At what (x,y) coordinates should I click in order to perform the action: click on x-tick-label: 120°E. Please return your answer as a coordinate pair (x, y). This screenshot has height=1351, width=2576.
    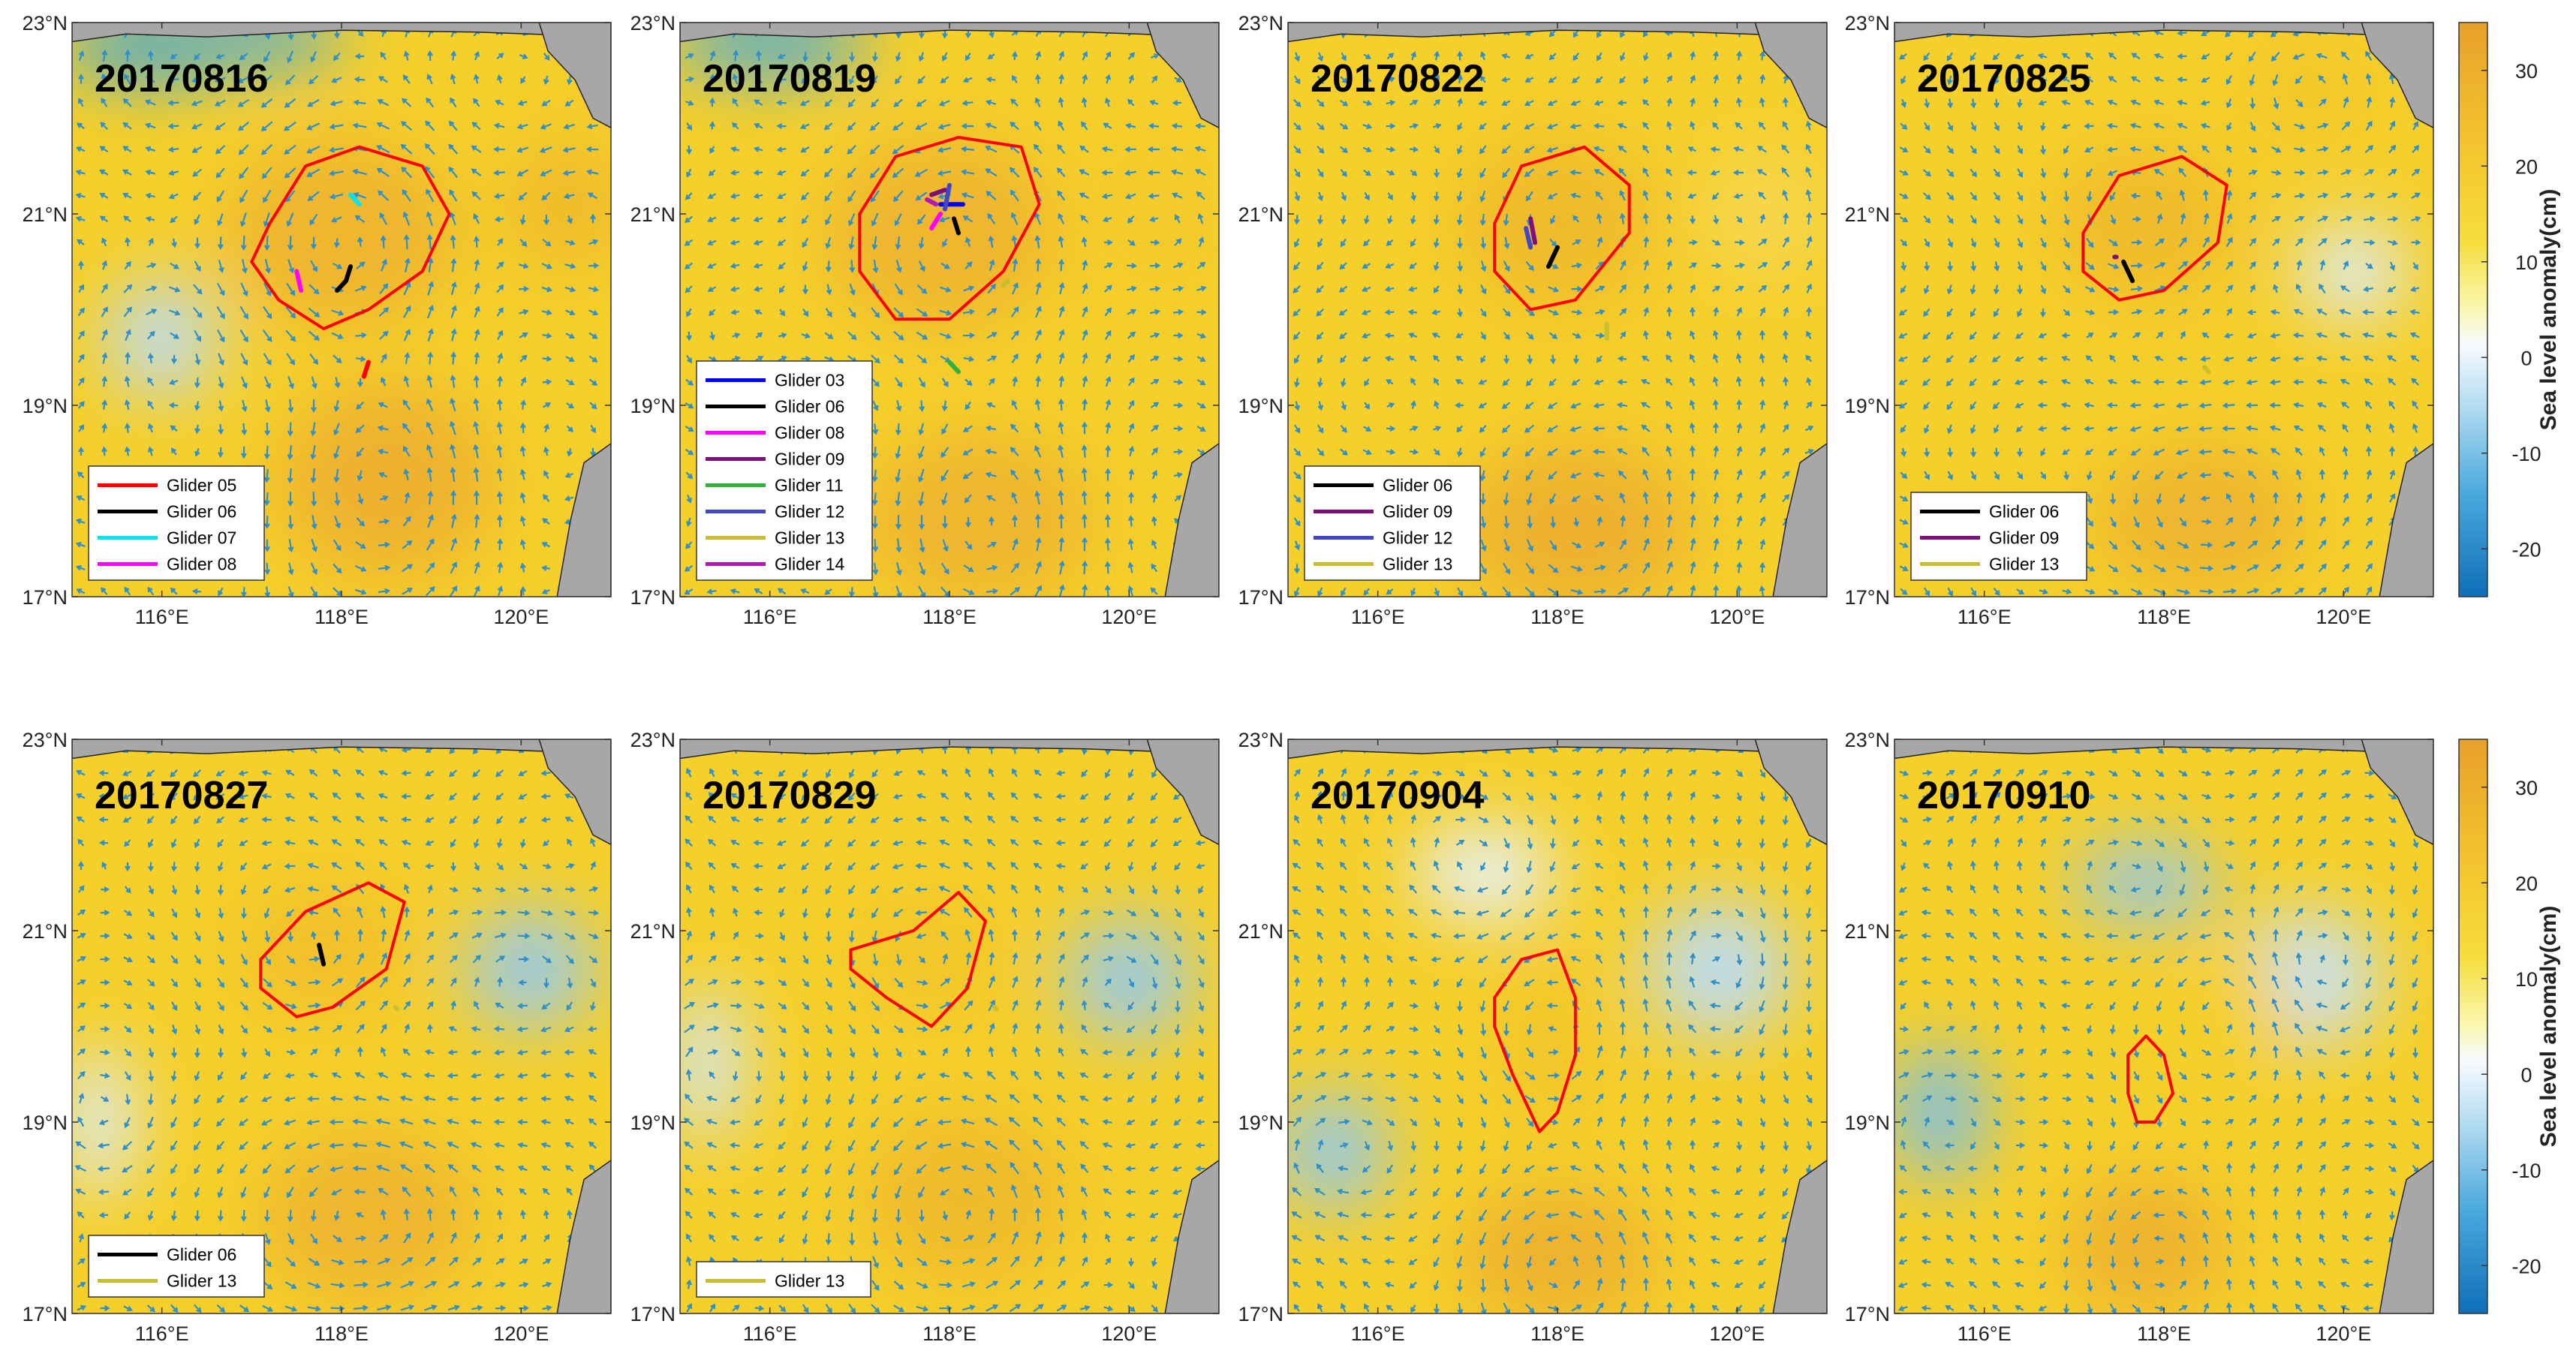
    Looking at the image, I should click on (2343, 1333).